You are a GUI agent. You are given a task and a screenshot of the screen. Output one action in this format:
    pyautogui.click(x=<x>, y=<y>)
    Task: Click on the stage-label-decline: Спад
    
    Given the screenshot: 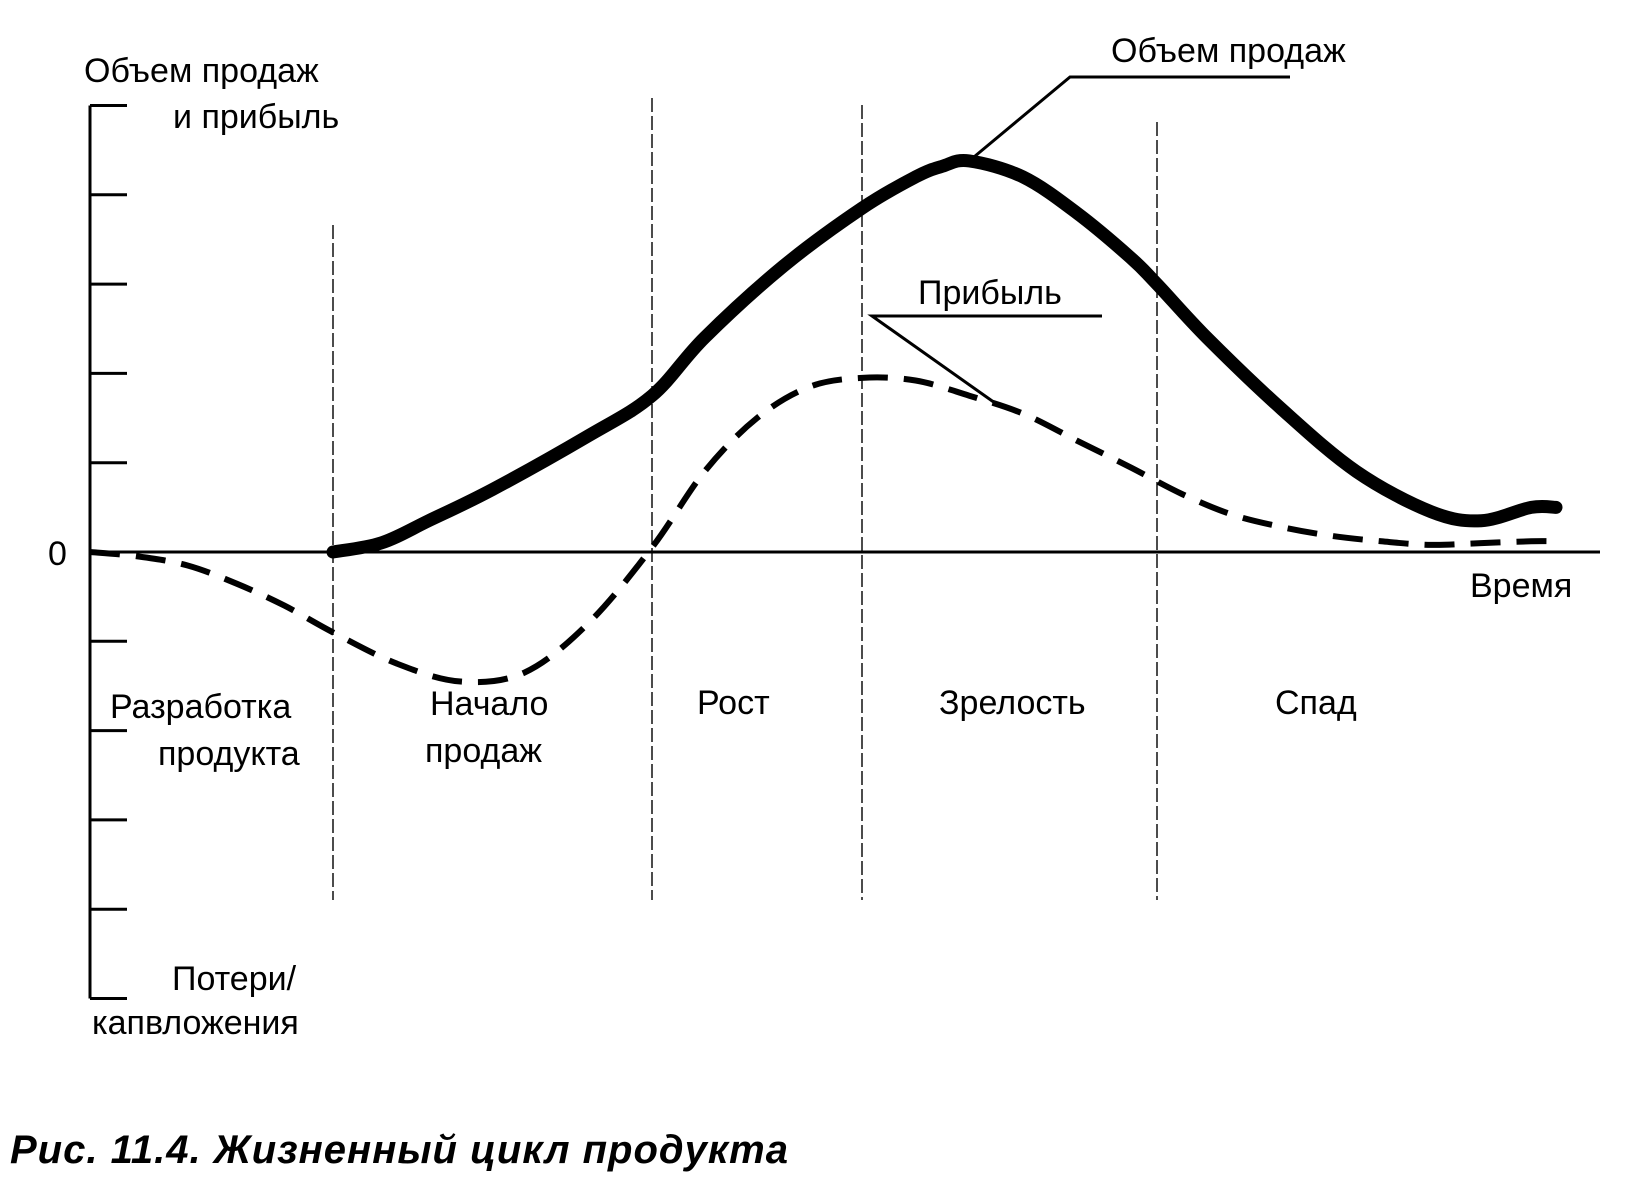 What is the action you would take?
    pyautogui.click(x=1316, y=703)
    